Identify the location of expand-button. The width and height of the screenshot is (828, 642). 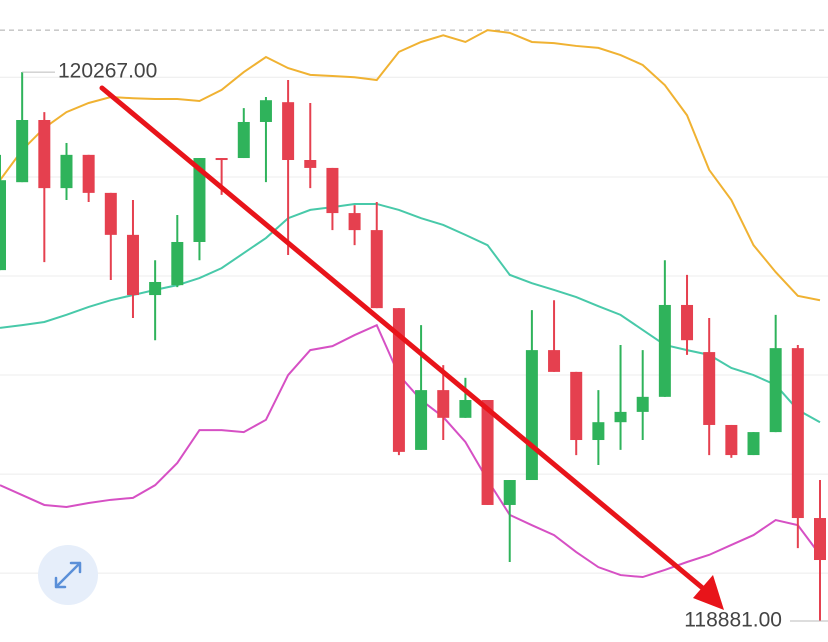
(68, 575).